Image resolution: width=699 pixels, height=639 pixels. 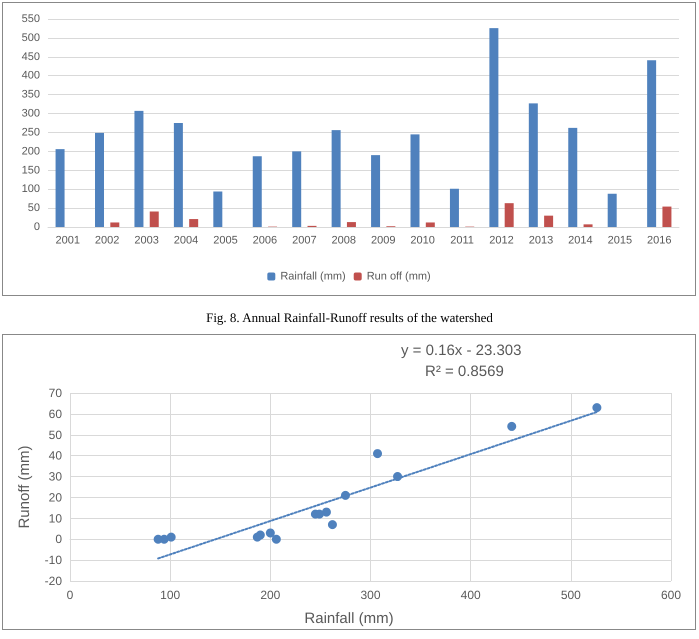 What do you see at coordinates (349, 318) in the screenshot?
I see `caption: Fig. 8. Annual Rainfall-Runoff results of the watershed` at bounding box center [349, 318].